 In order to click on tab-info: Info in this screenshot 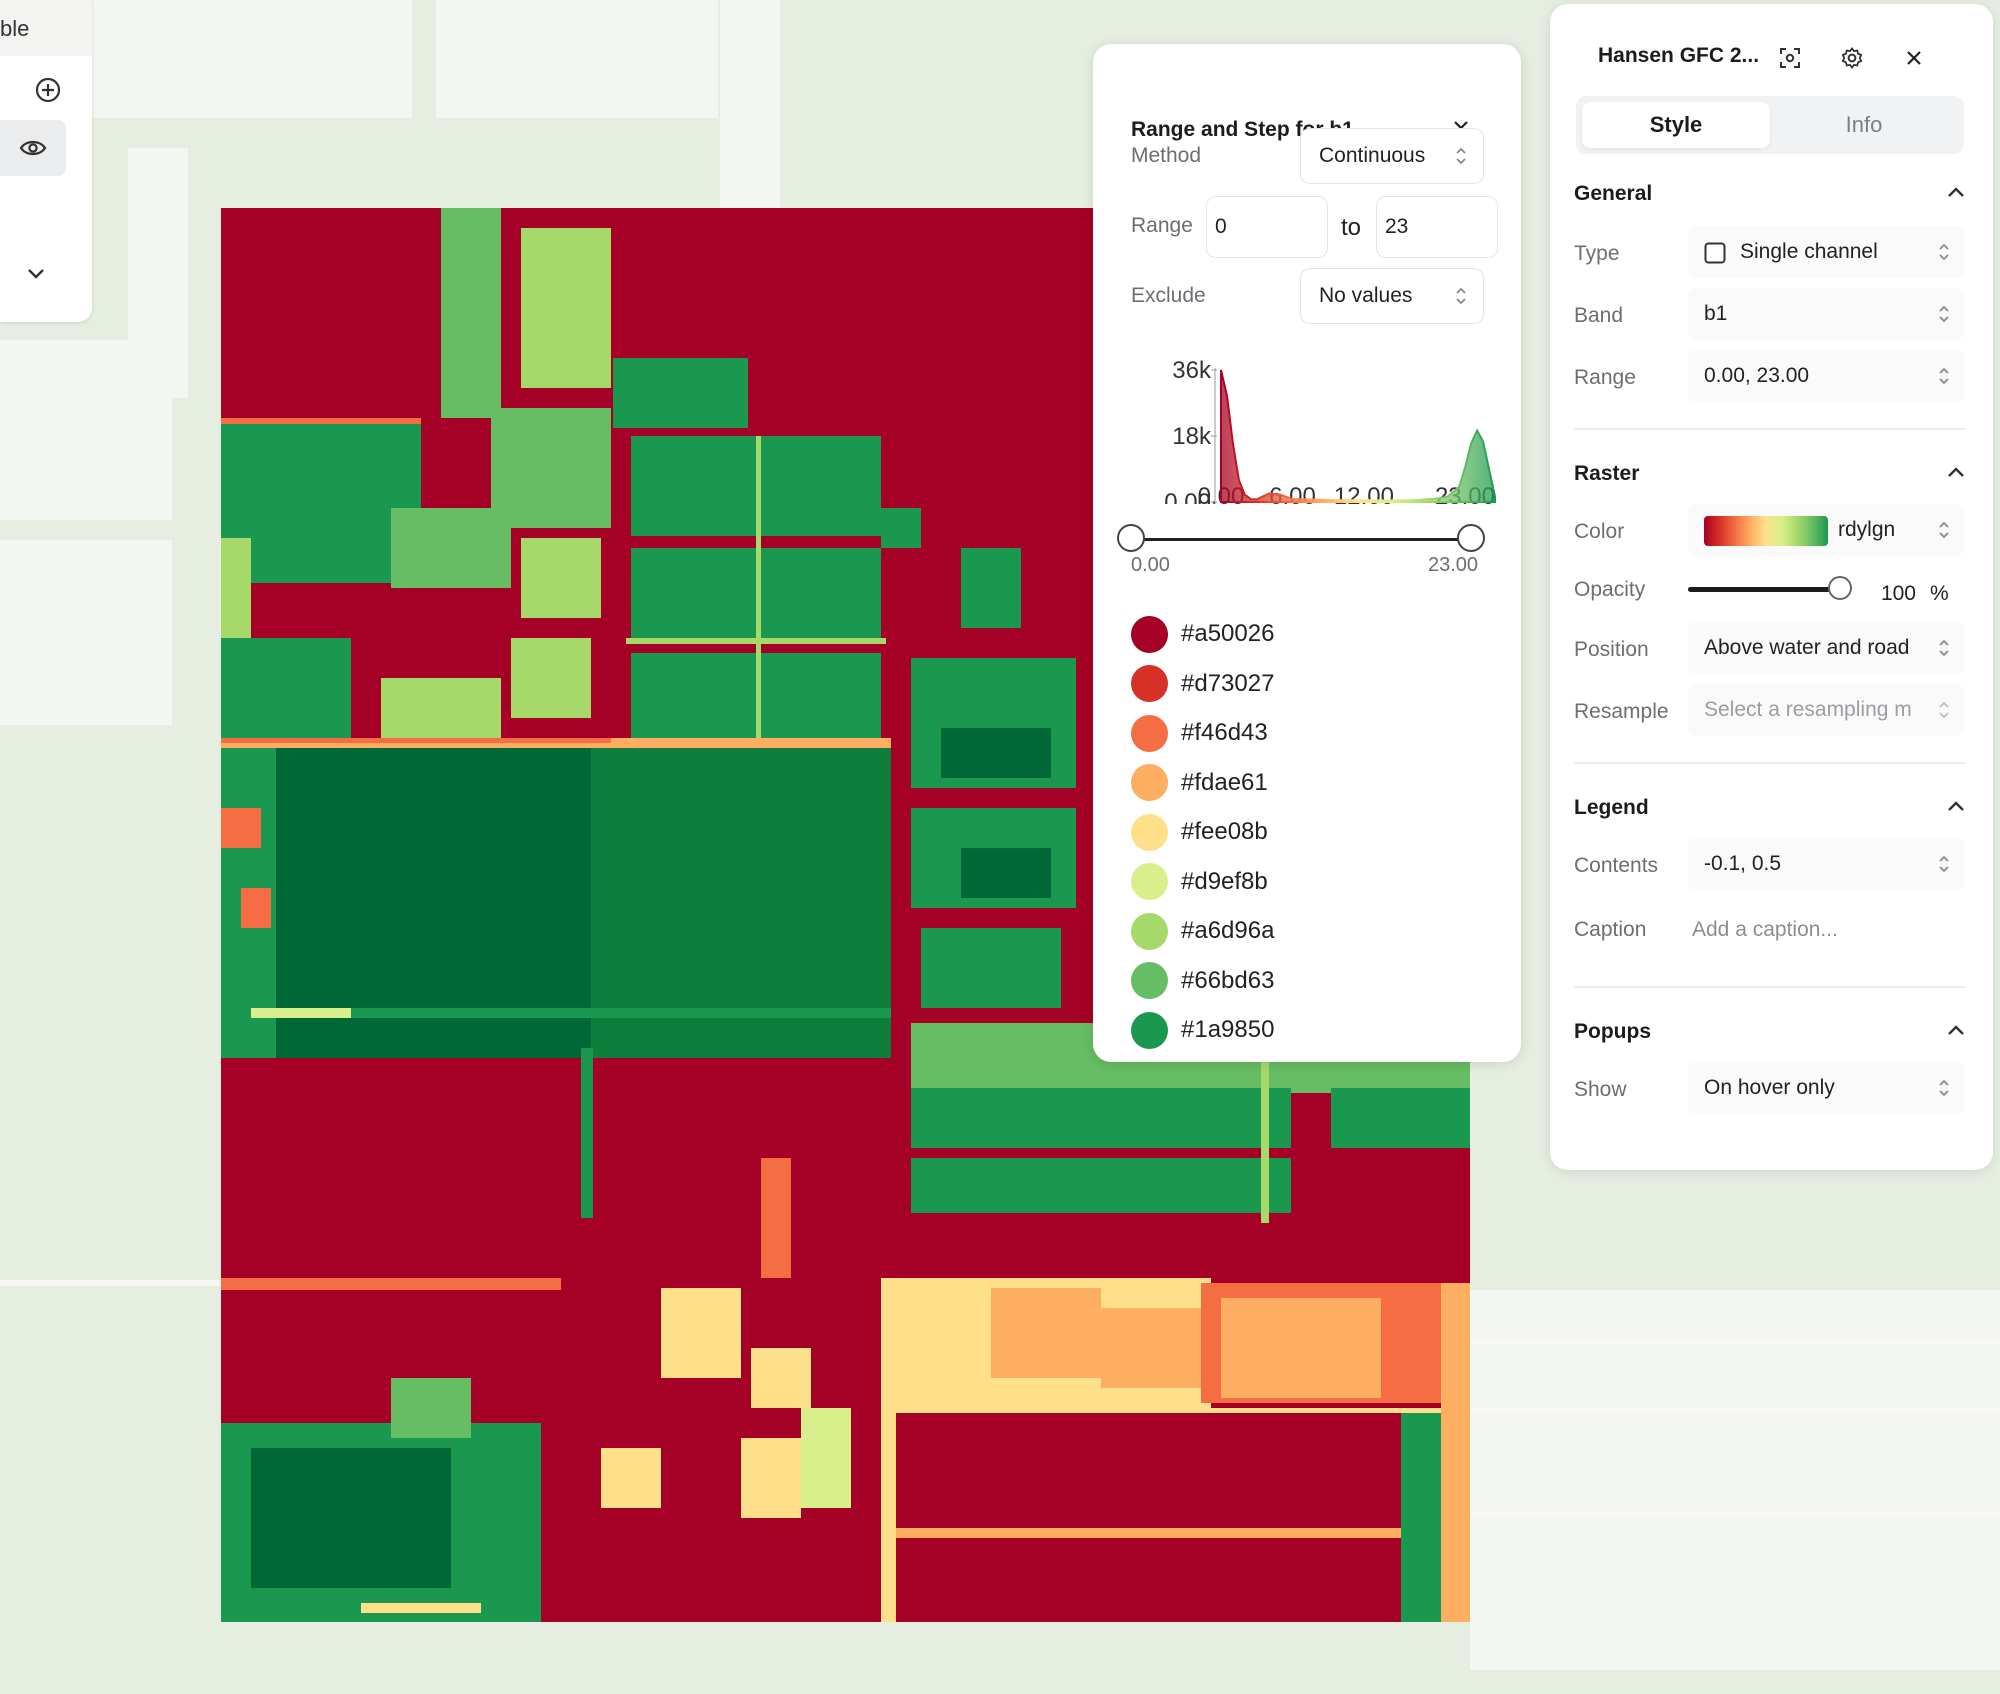, I will do `click(1864, 124)`.